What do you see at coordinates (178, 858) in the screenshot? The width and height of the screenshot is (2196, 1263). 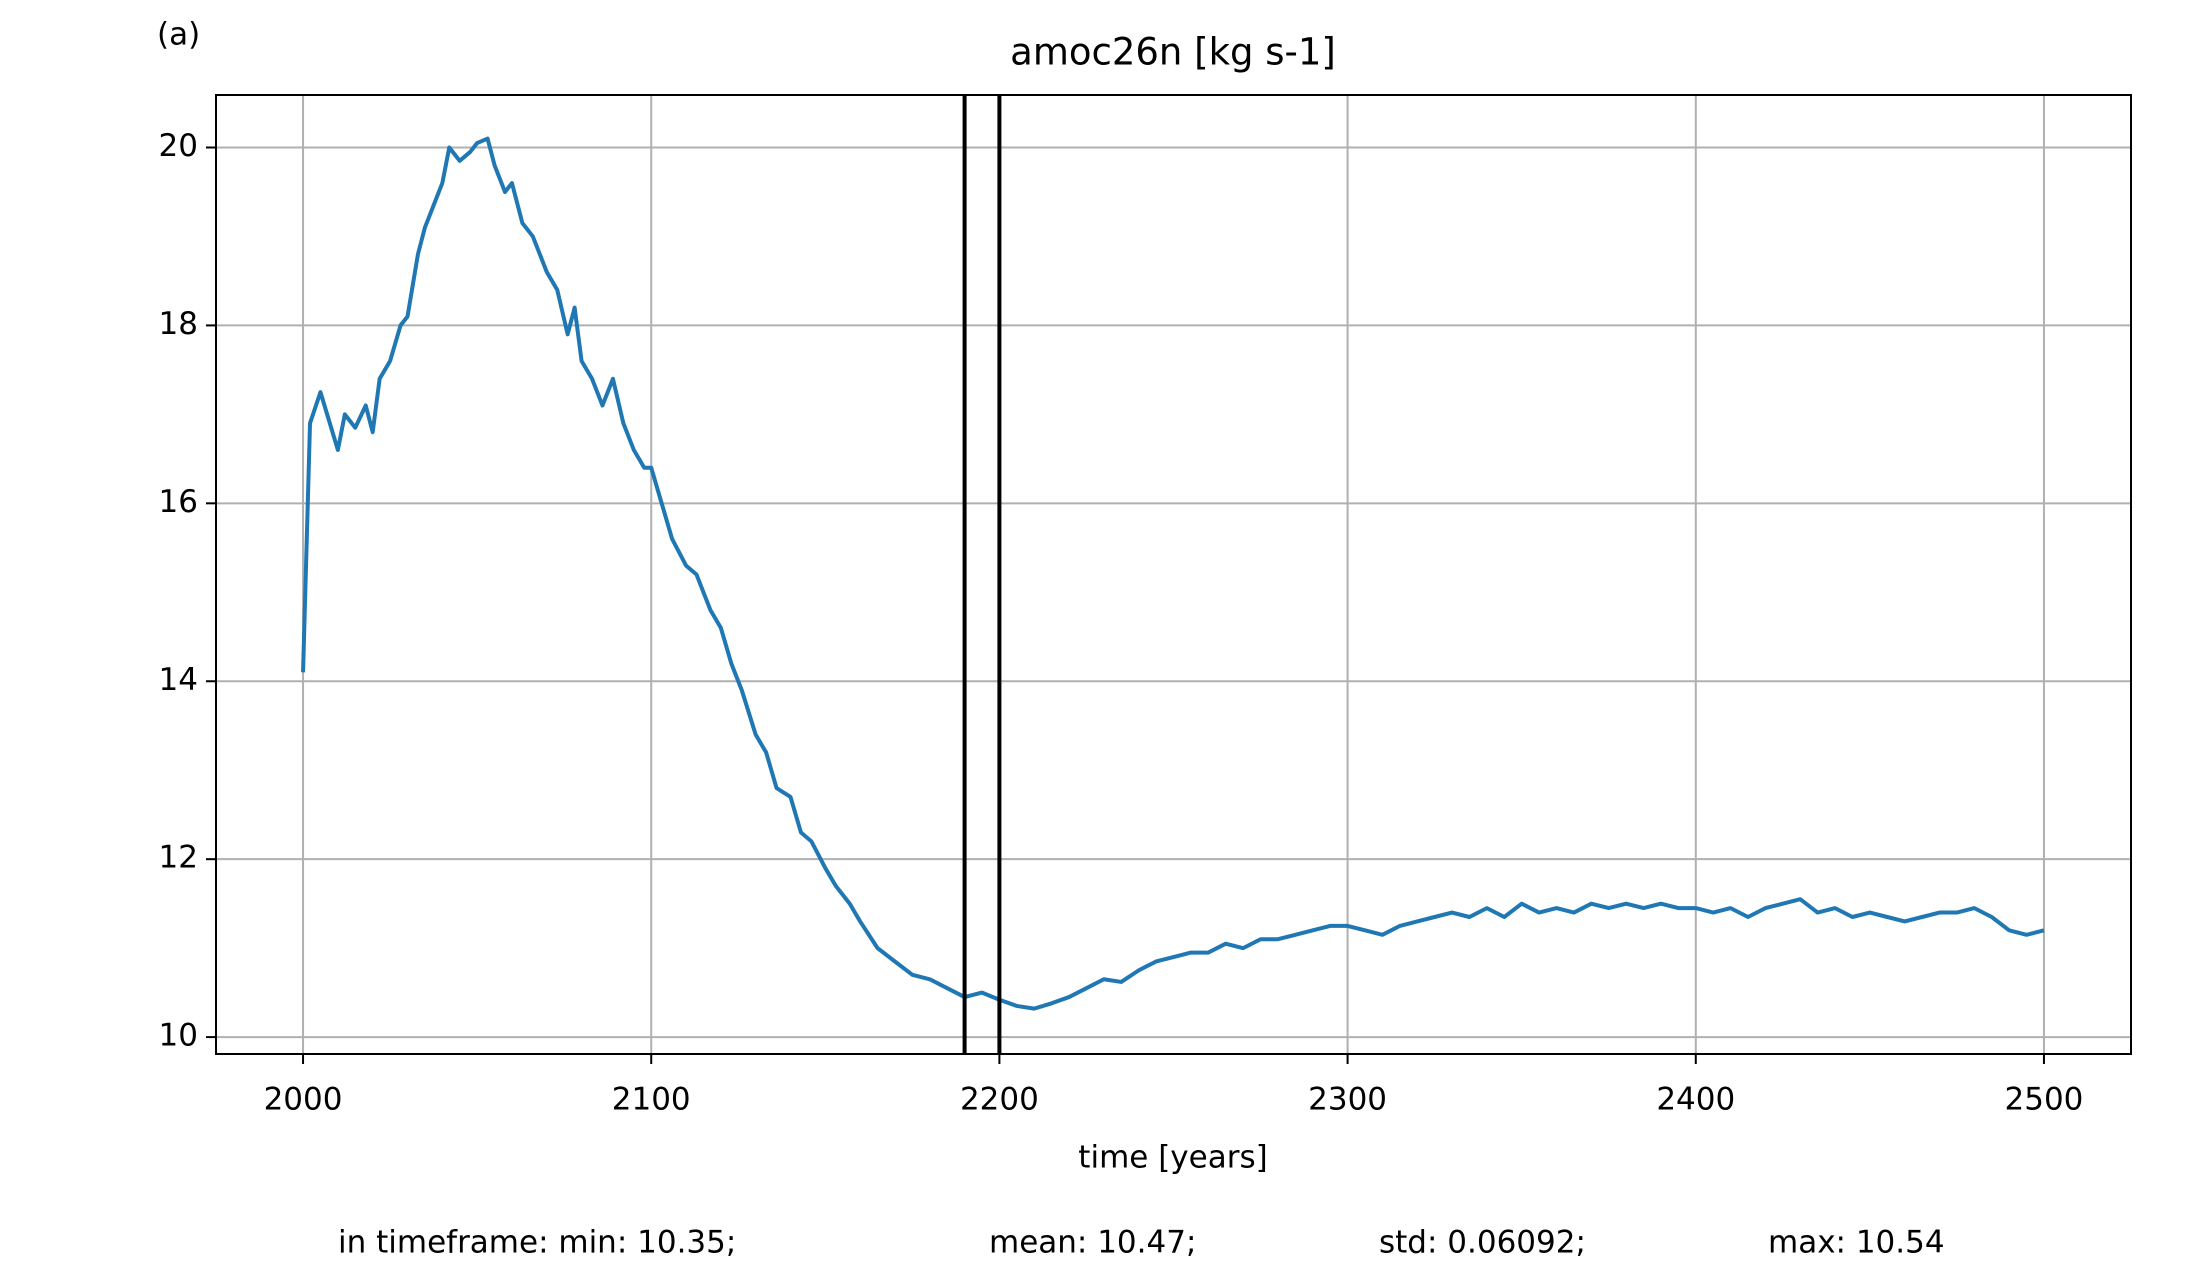 I see `y-tick-label: 12` at bounding box center [178, 858].